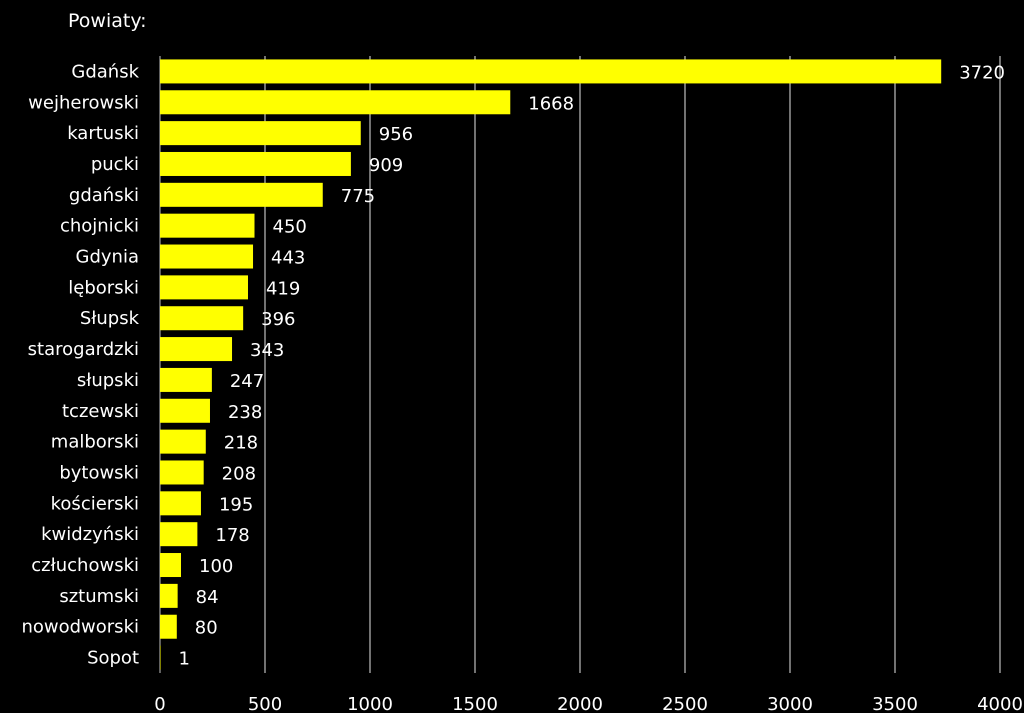 The width and height of the screenshot is (1024, 713). What do you see at coordinates (103, 287) in the screenshot?
I see `category-label: lęborski` at bounding box center [103, 287].